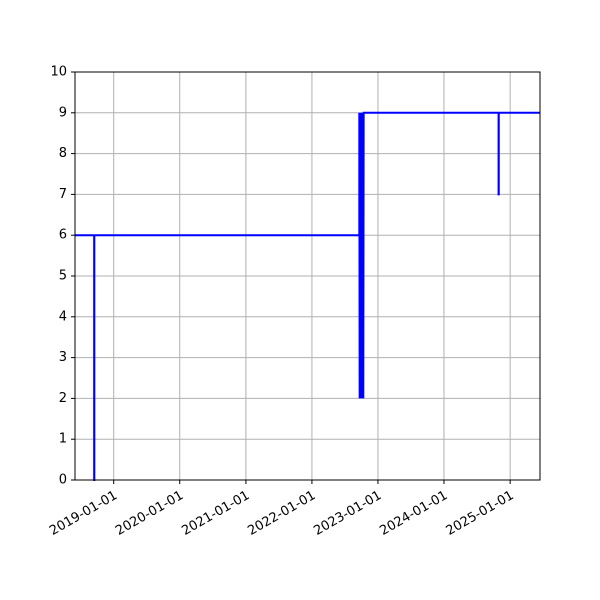 The width and height of the screenshot is (600, 600). I want to click on y-tick-label: 1, so click(63, 439).